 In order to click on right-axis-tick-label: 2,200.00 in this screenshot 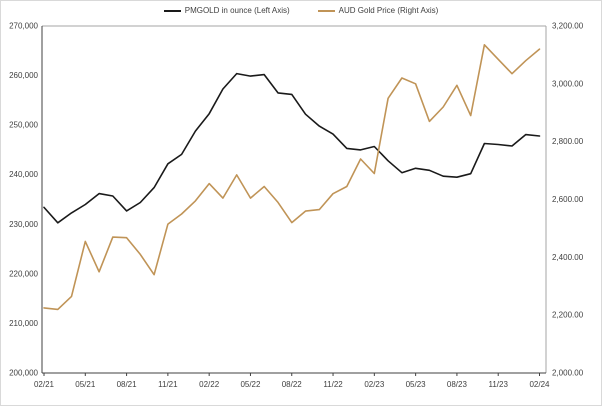, I will do `click(568, 315)`.